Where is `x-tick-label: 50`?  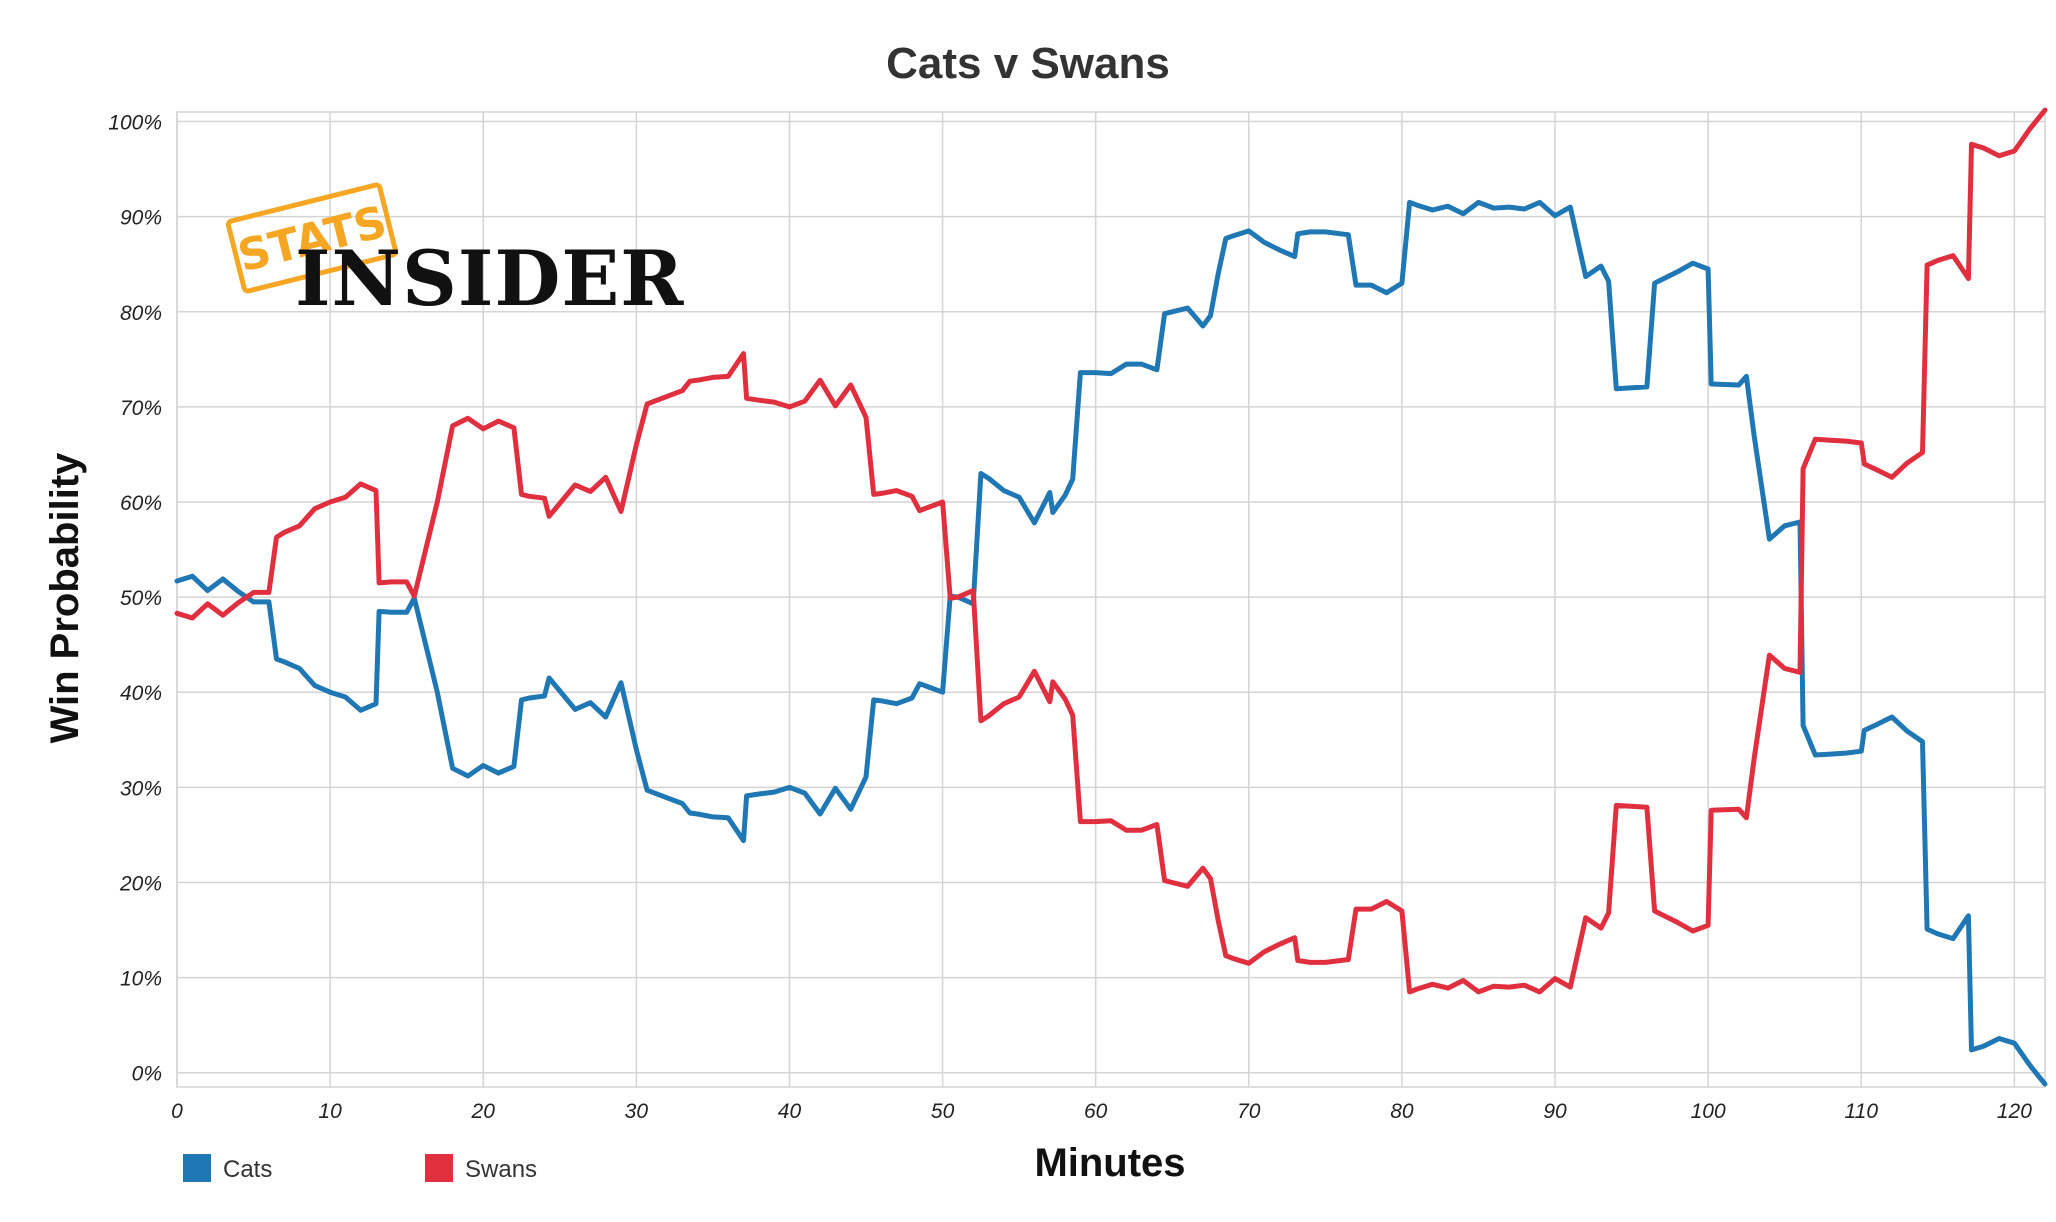
x-tick-label: 50 is located at coordinates (943, 1111).